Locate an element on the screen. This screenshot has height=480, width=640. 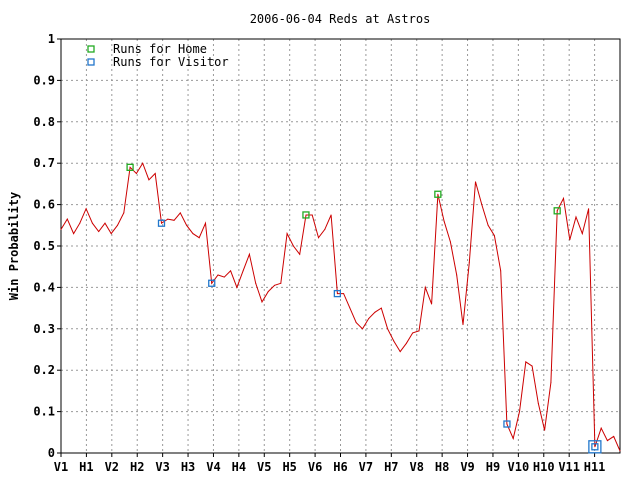
x-tick-label: V10 is located at coordinates (519, 467).